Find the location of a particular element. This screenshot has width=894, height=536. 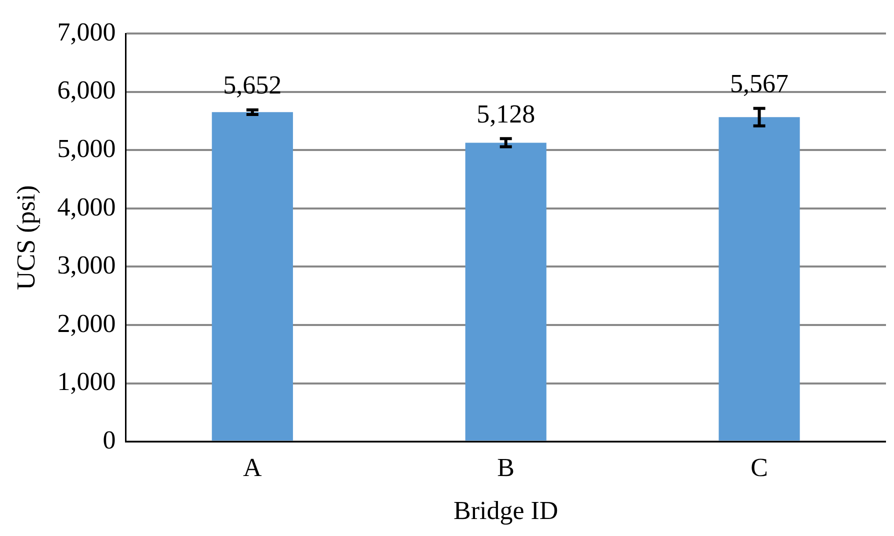

x-axis-title: Bridge ID is located at coordinates (506, 511).